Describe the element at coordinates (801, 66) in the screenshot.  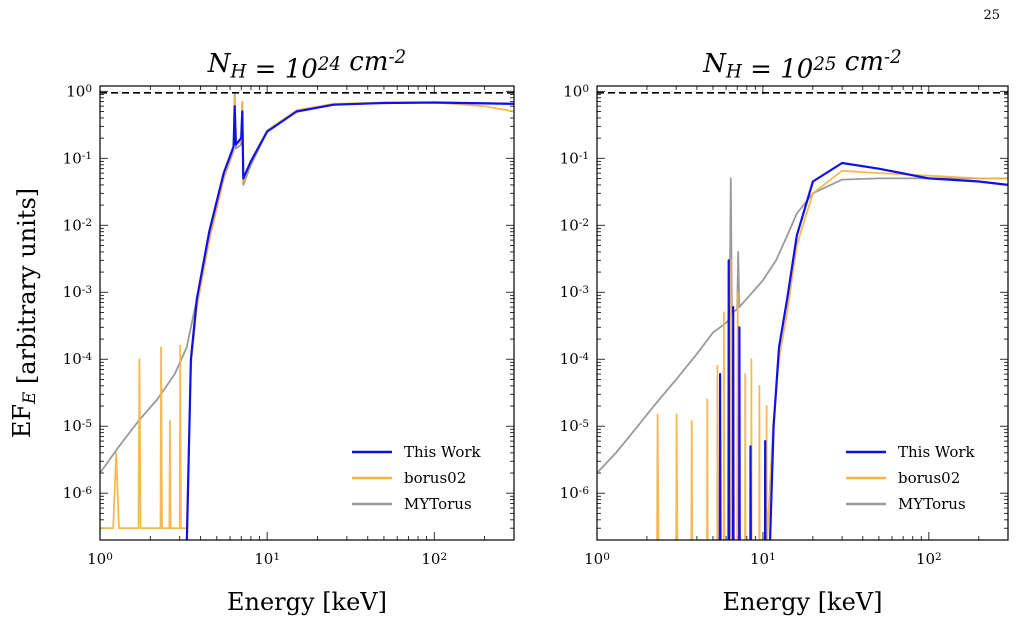
I see `chart-title: NH = 1025 cm-2` at that location.